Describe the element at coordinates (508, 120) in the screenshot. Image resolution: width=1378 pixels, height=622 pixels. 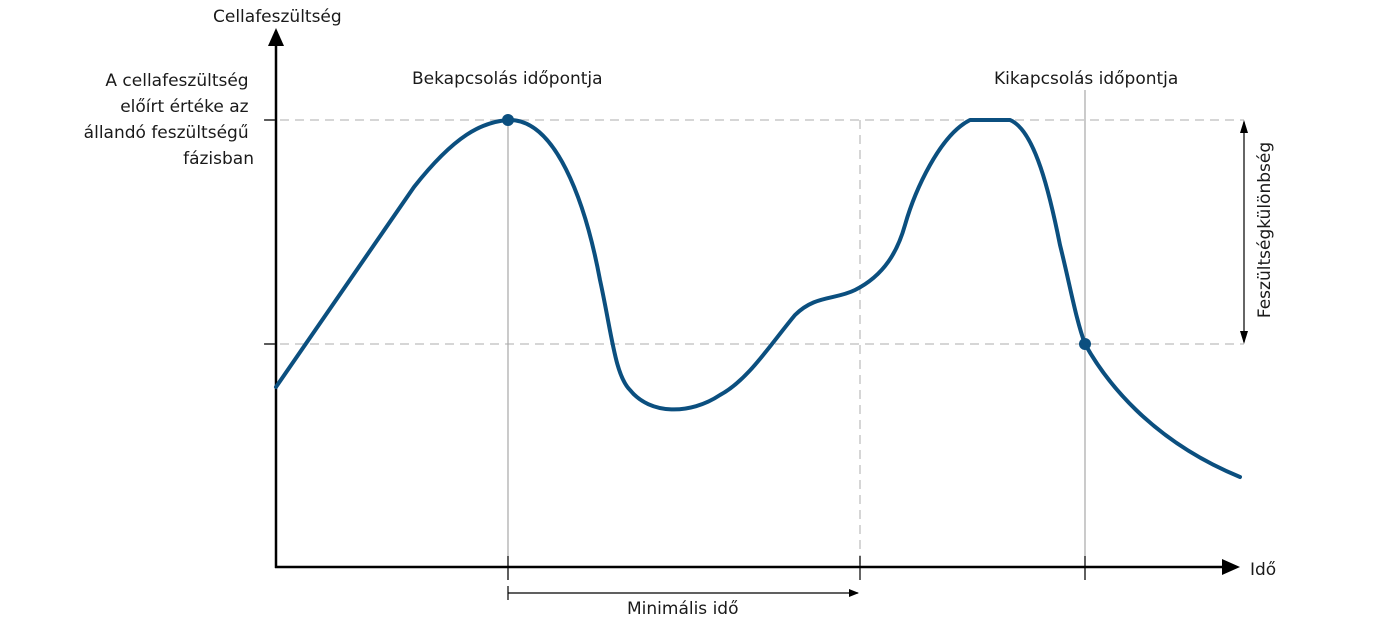
I see `turn-on-point` at that location.